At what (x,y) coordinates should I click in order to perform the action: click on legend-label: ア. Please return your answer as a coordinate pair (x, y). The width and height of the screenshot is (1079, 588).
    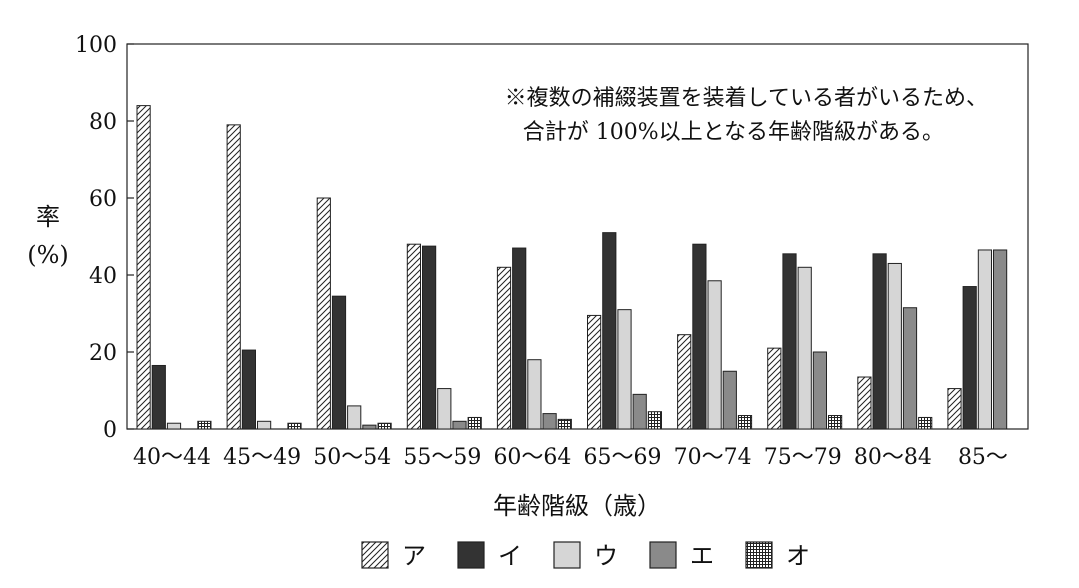
    Looking at the image, I should click on (414, 556).